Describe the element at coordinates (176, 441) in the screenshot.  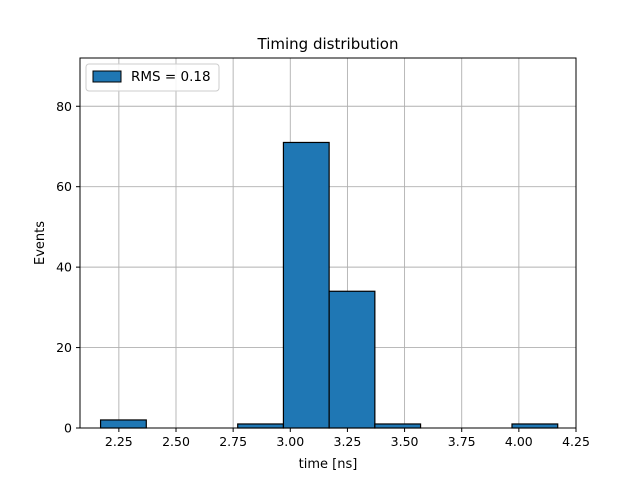
I see `x-tick-label: 2.50` at that location.